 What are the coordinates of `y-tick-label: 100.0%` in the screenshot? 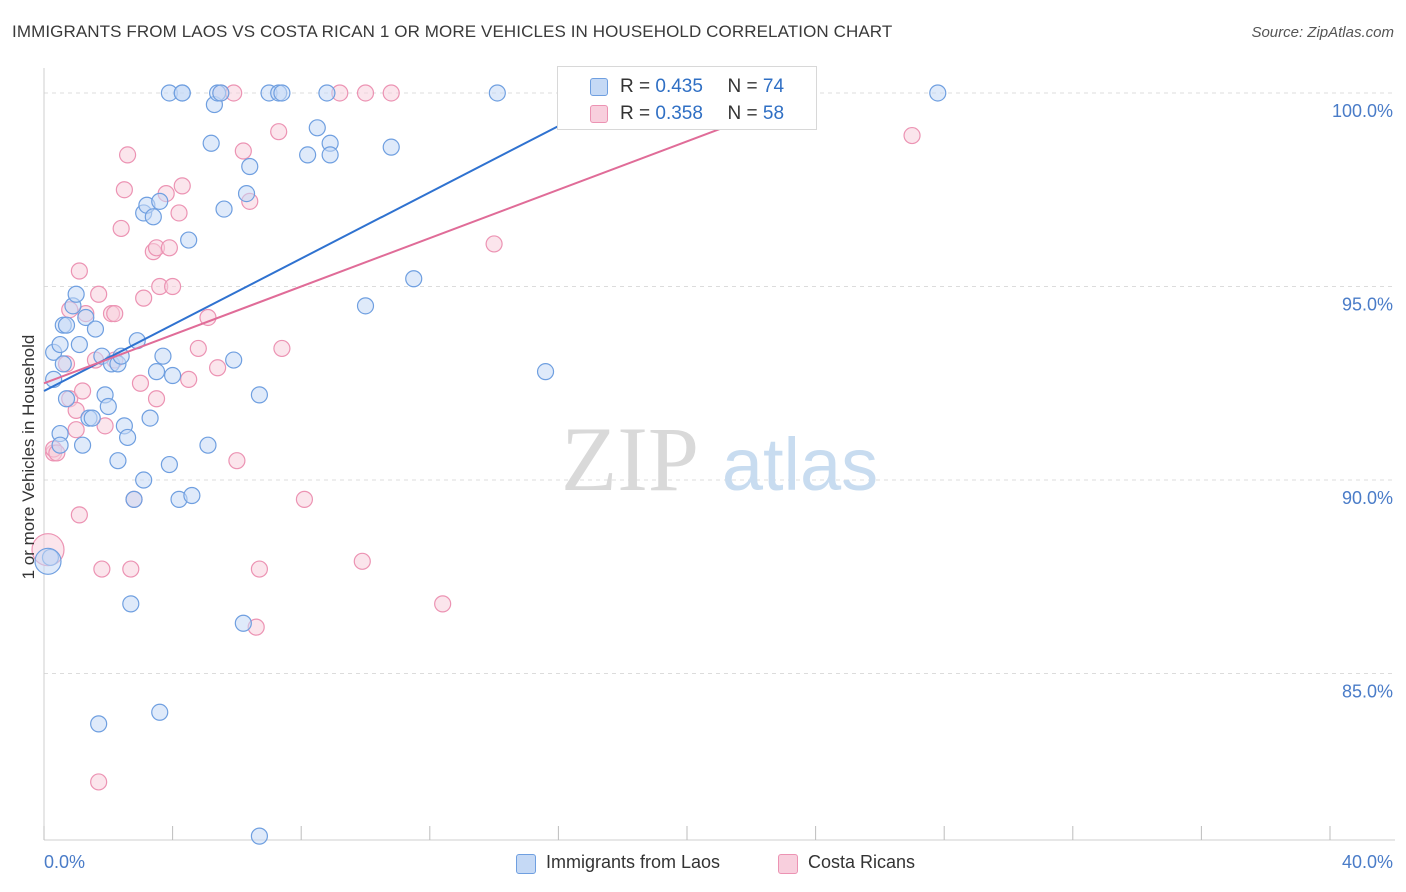 It's located at (1362, 111).